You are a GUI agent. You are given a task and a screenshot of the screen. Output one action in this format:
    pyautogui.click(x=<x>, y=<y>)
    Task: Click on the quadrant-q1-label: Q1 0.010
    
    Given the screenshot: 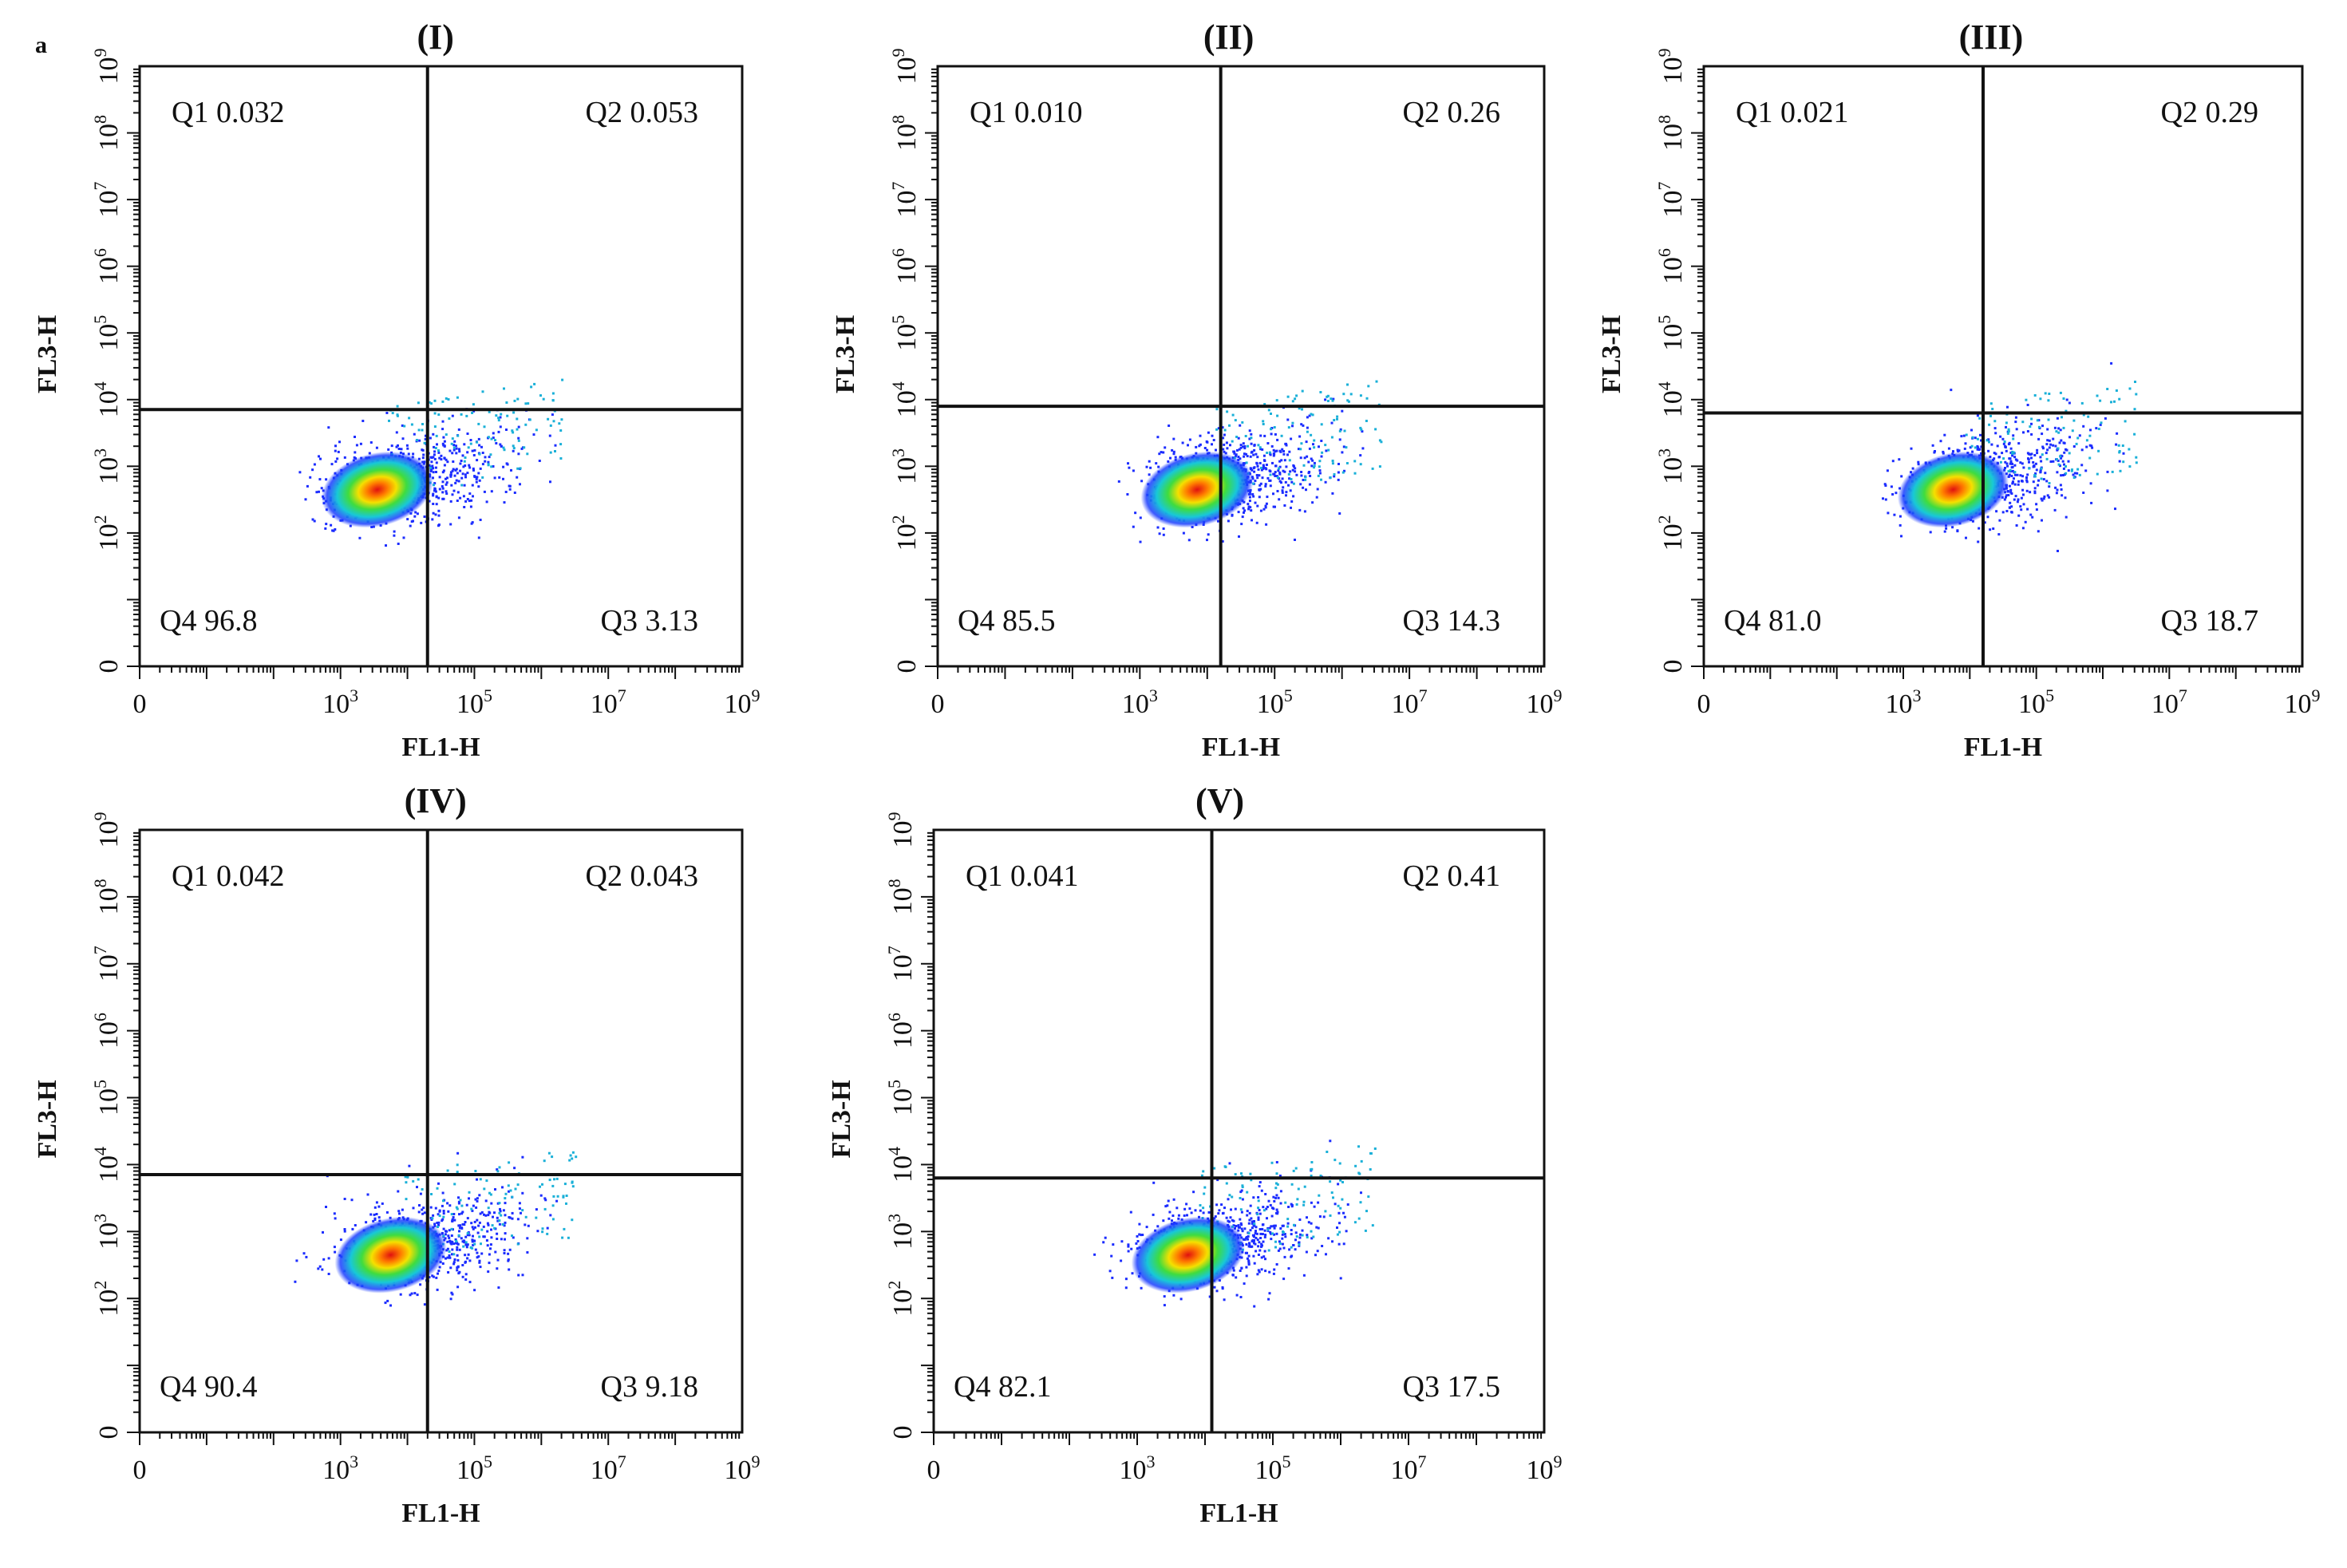 What is the action you would take?
    pyautogui.click(x=1026, y=112)
    